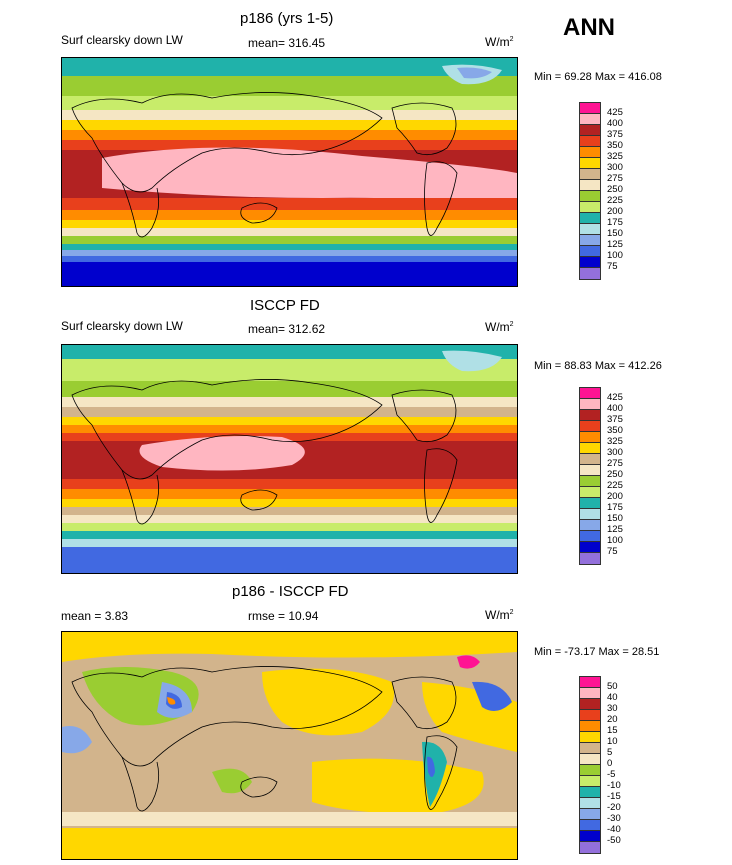 The width and height of the screenshot is (732, 865). I want to click on colorbar-tick-label: -5, so click(611, 774).